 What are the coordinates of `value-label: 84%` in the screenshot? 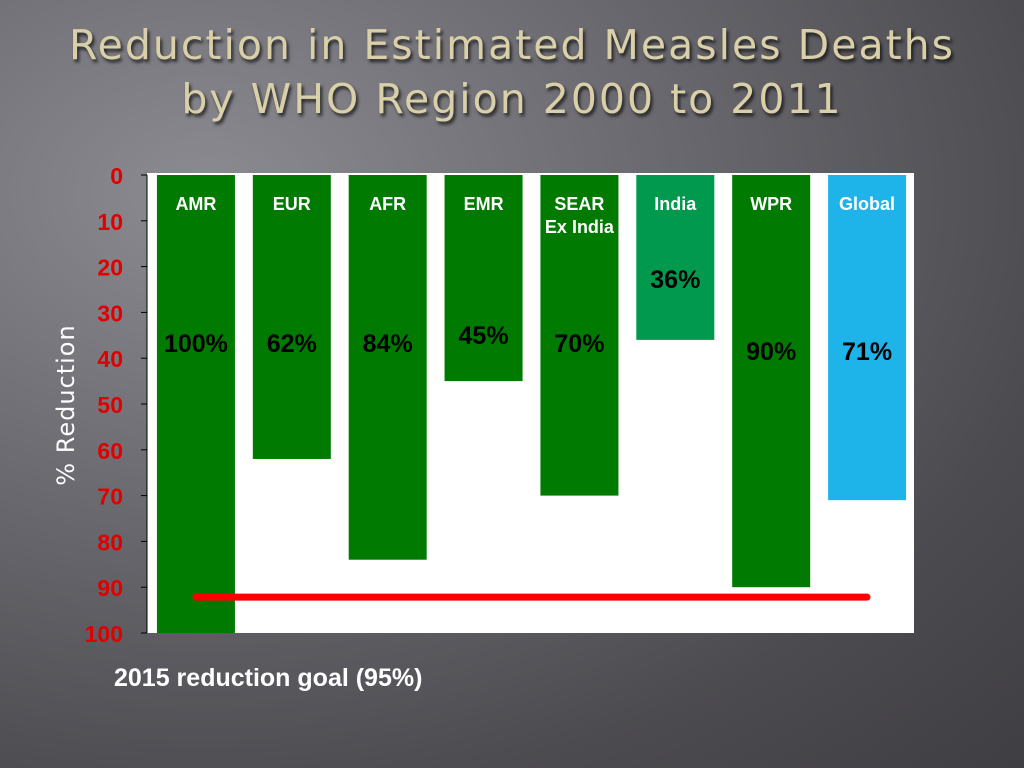 It's located at (388, 344).